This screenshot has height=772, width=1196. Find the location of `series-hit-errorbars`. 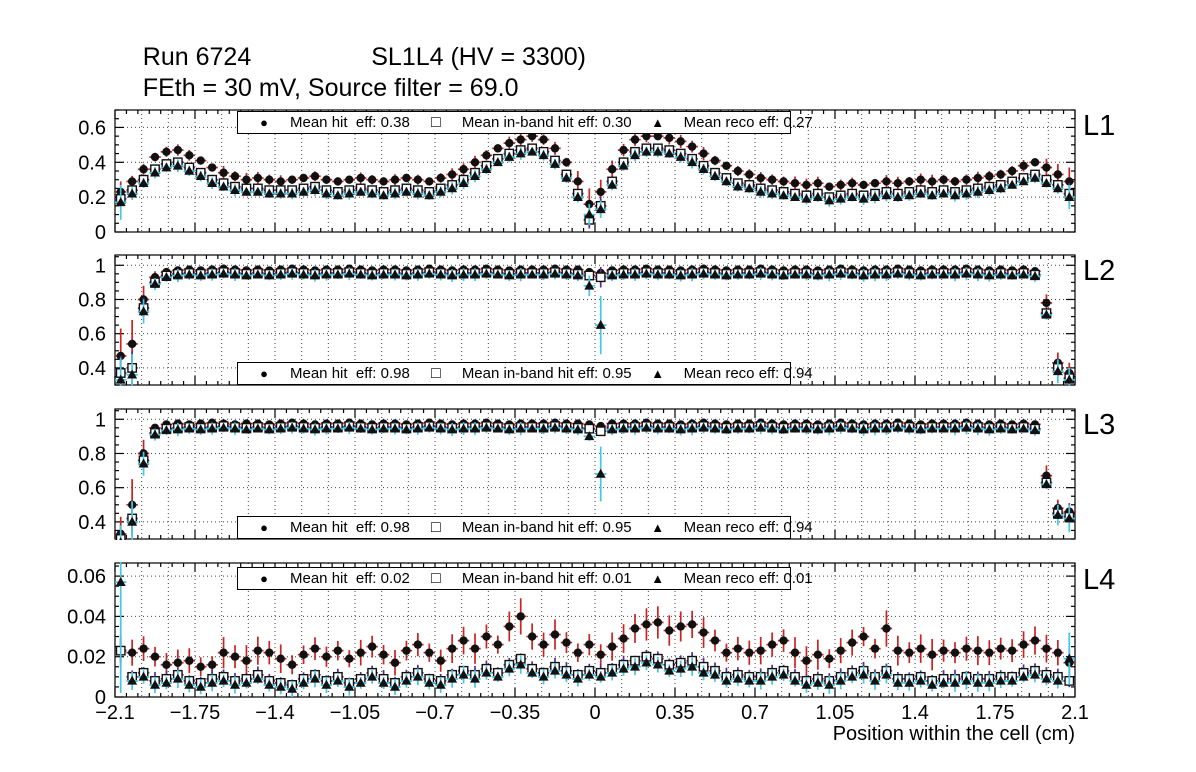

series-hit-errorbars is located at coordinates (595, 637).